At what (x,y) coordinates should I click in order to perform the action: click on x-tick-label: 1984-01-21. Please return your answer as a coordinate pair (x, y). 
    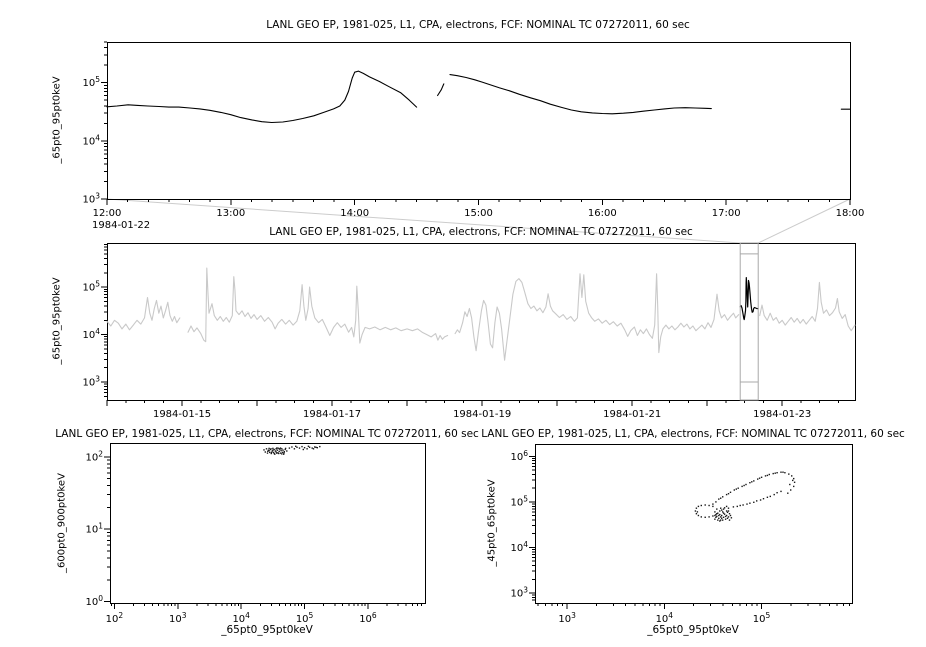
    Looking at the image, I should click on (632, 414).